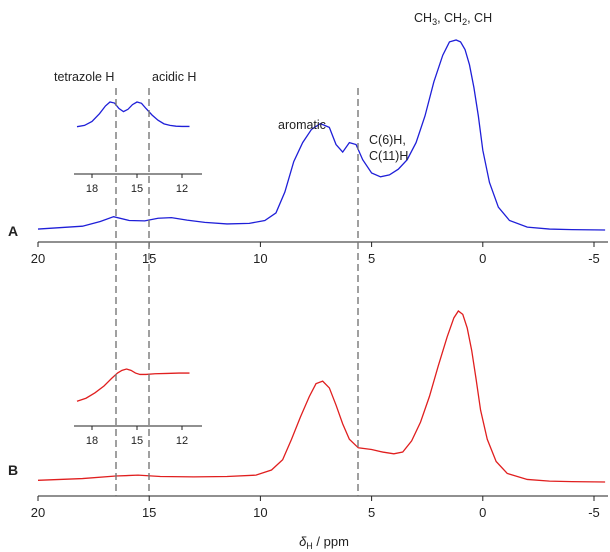  Describe the element at coordinates (482, 512) in the screenshot. I see `panel-b-x-tick-label: 0` at that location.